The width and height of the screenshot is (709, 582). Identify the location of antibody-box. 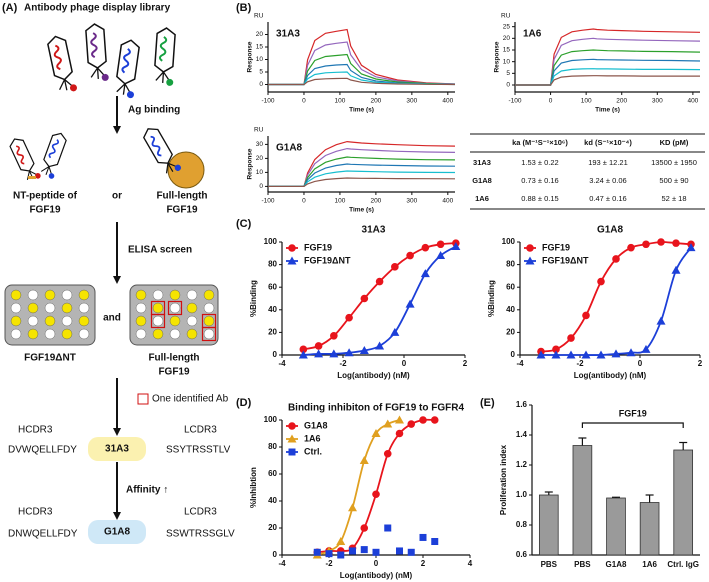
(117, 532).